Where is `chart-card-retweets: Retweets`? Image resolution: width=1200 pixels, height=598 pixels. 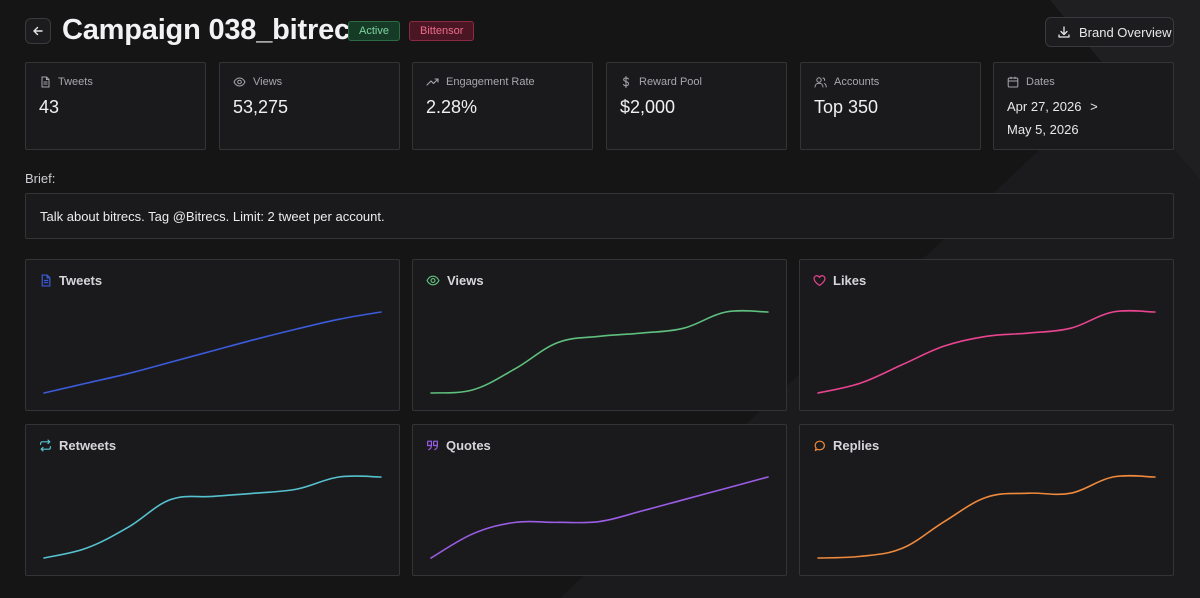
chart-card-retweets: Retweets is located at coordinates (212, 500).